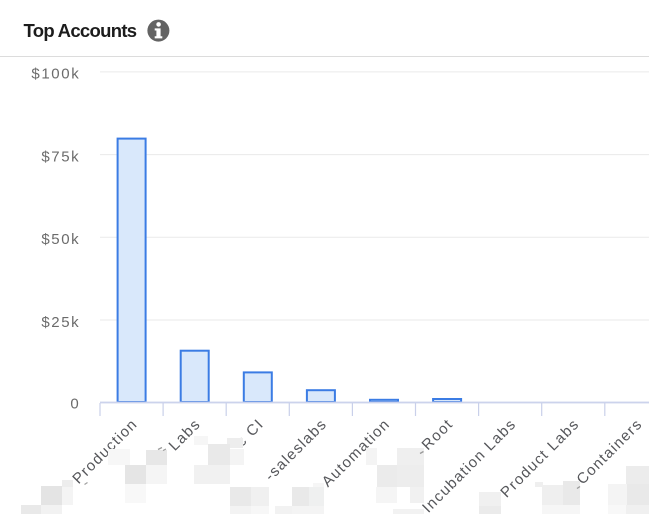 The image size is (649, 514). Describe the element at coordinates (60, 322) in the screenshot. I see `svg-text: $25k` at that location.